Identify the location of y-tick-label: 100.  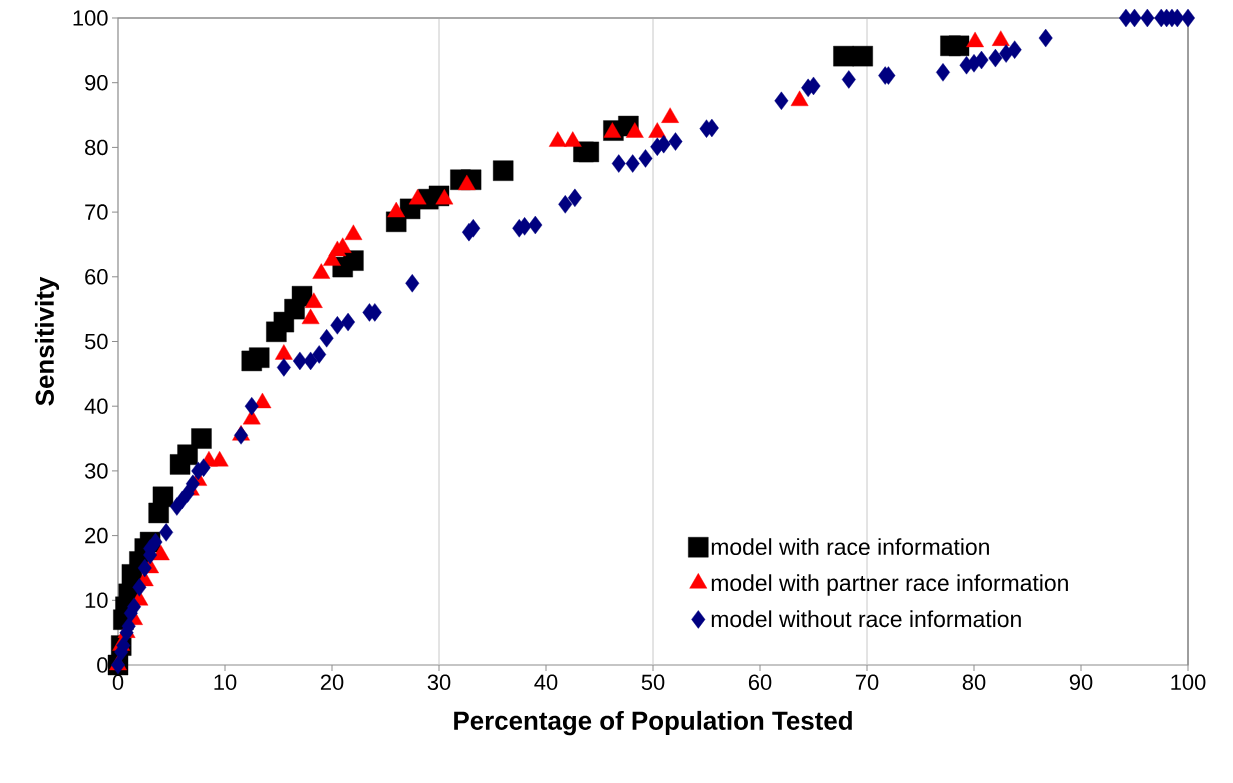
(90, 18).